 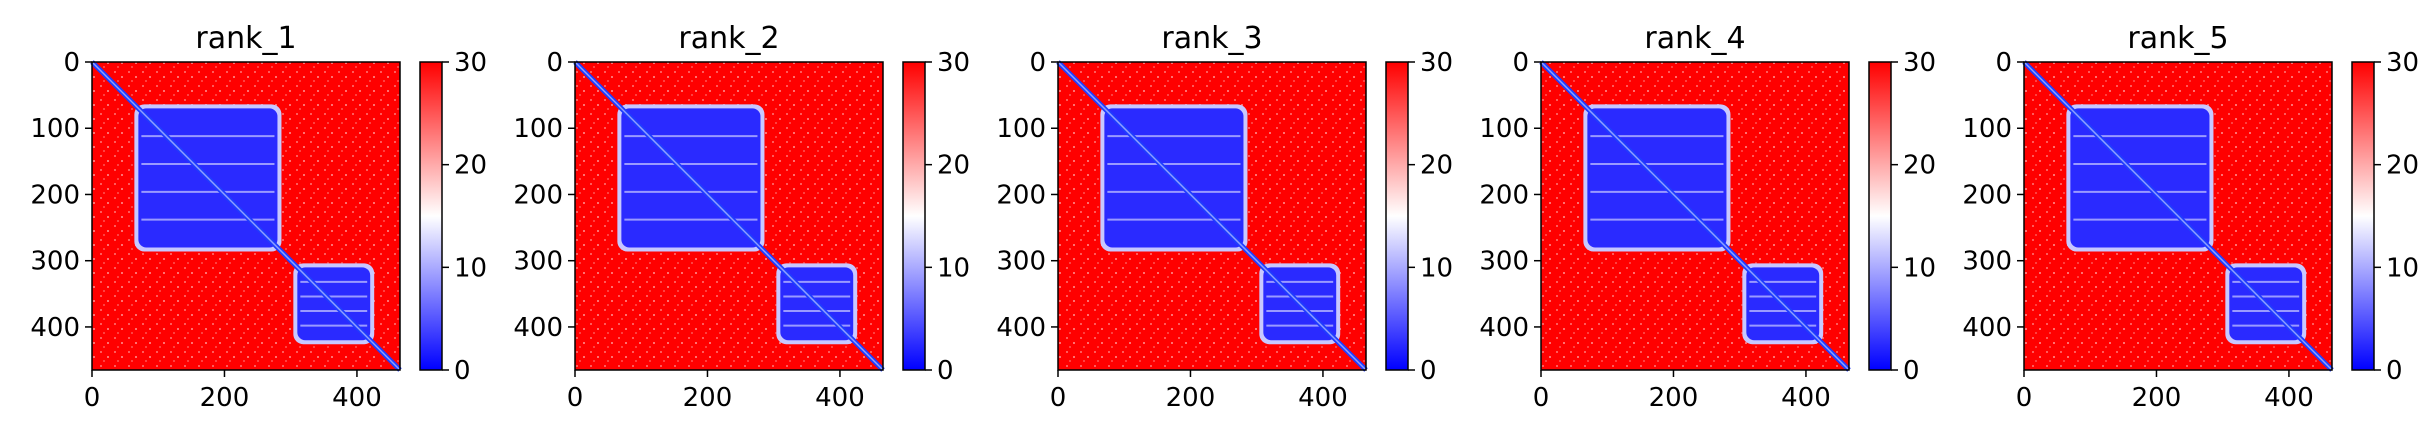 I want to click on panel-title: rank_5, so click(x=2177, y=38).